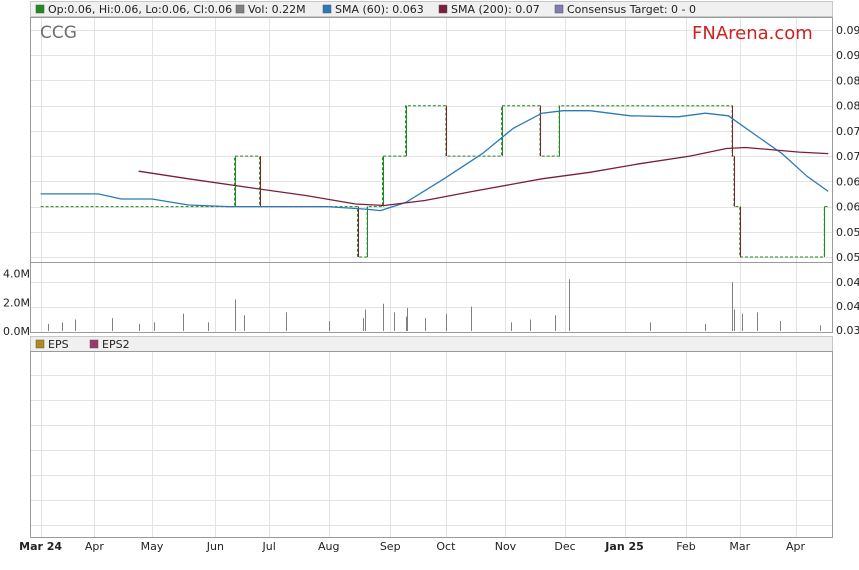  I want to click on price-legend-bar, so click(431, 9).